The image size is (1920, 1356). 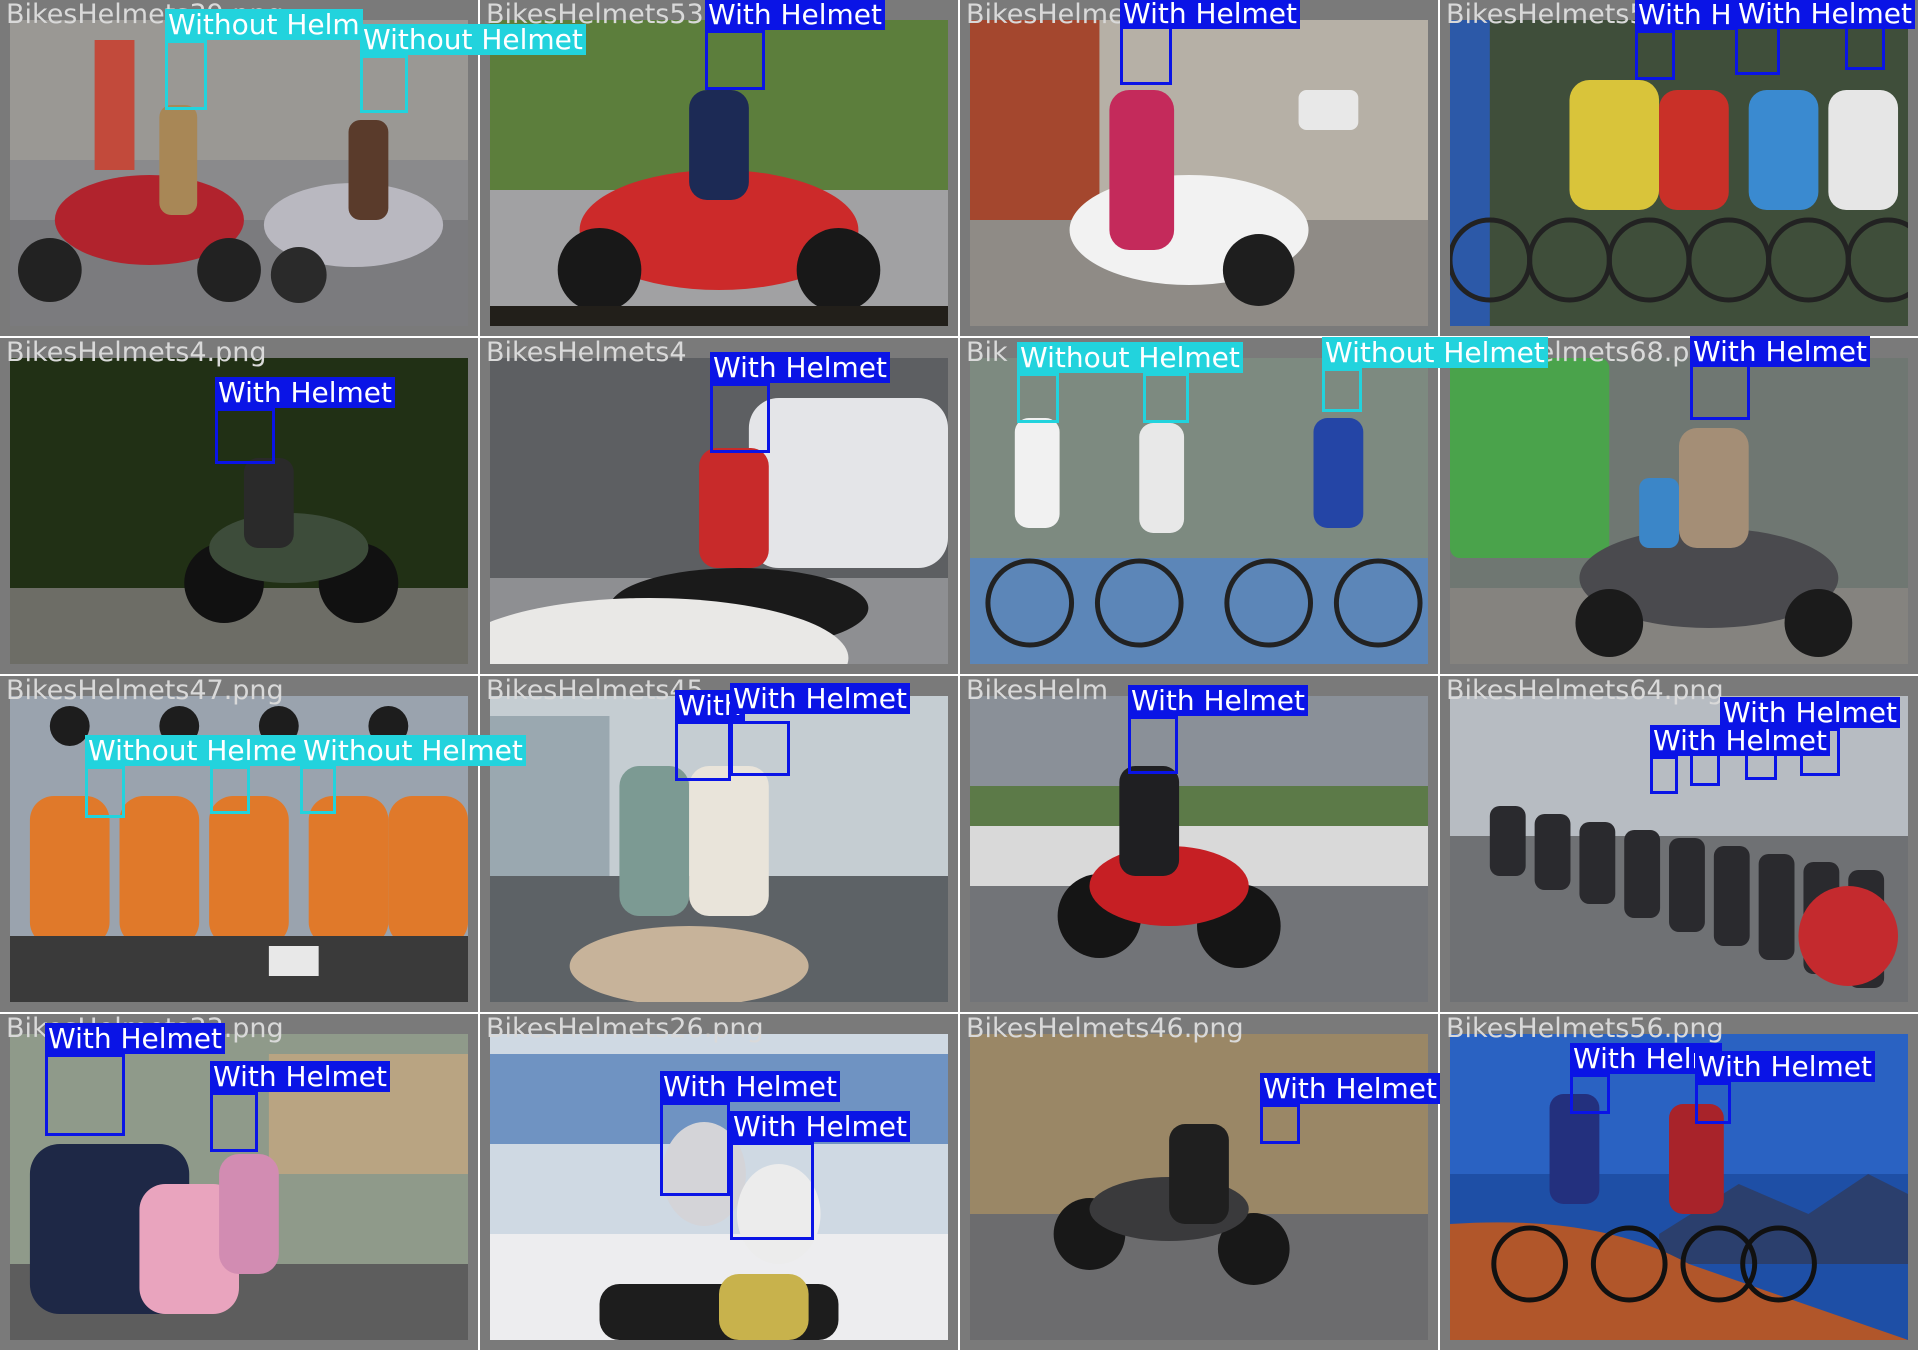 I want to click on image-tile: Bik Without Helmet Without Helmet, so click(x=1254, y=505).